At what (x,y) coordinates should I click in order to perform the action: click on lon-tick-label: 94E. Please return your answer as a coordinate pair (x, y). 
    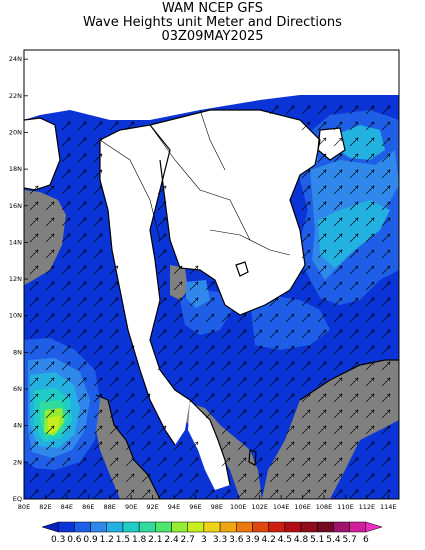
    Looking at the image, I should click on (174, 507).